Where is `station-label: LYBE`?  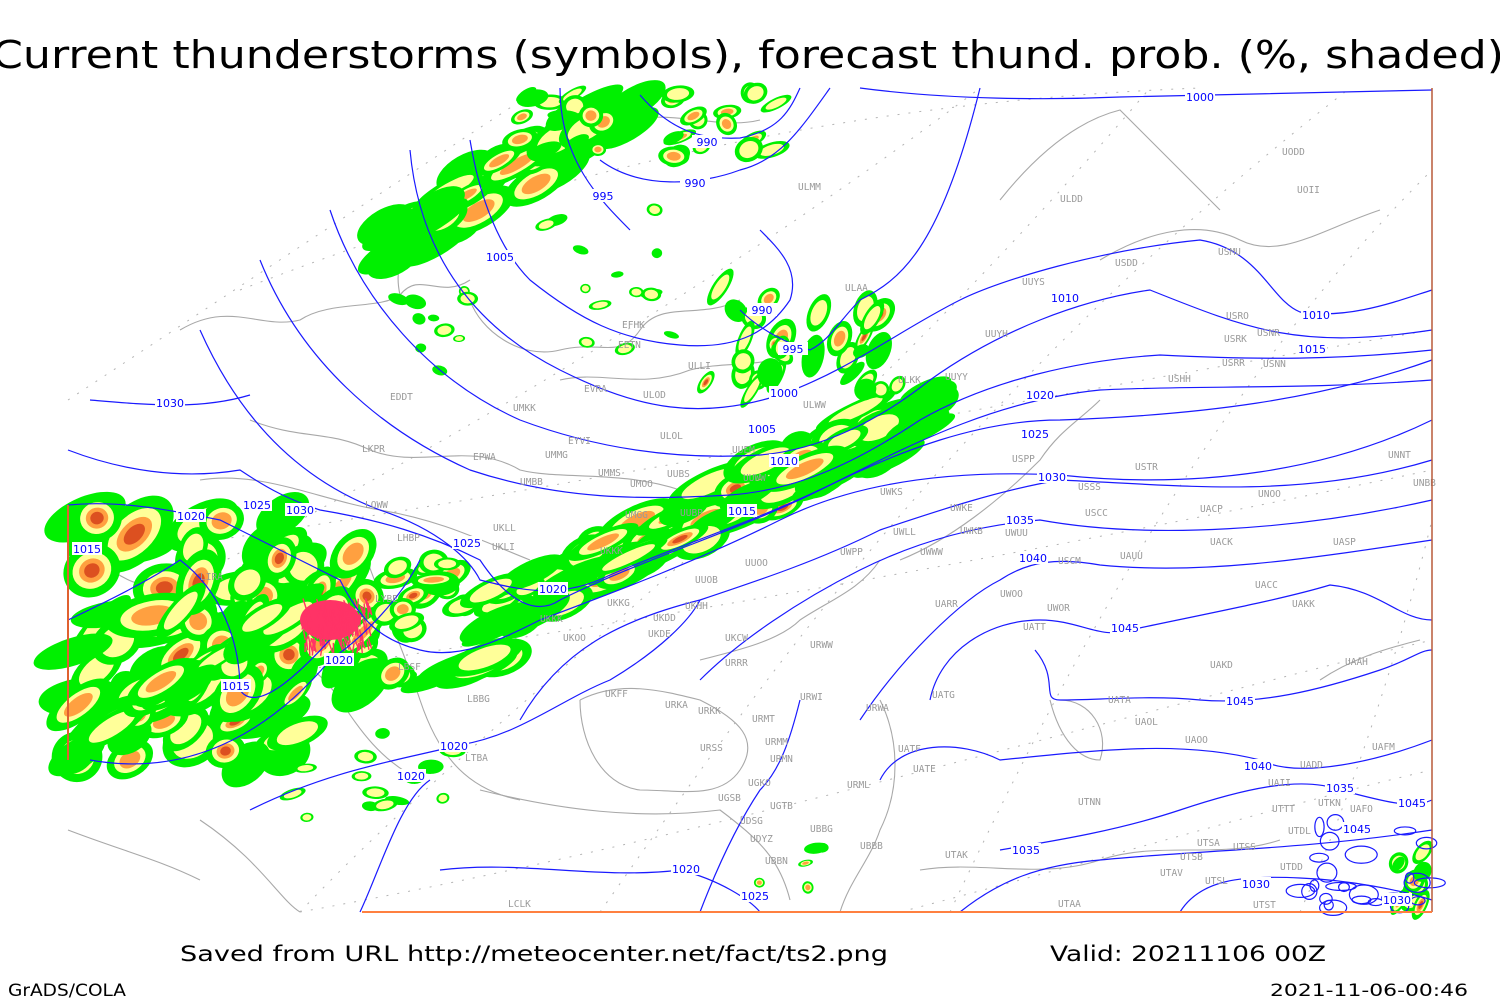 station-label: LYBE is located at coordinates (386, 599).